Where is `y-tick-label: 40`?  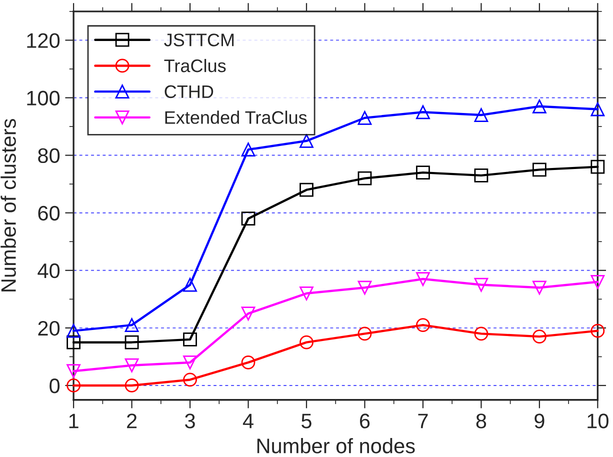 y-tick-label: 40 is located at coordinates (49, 270).